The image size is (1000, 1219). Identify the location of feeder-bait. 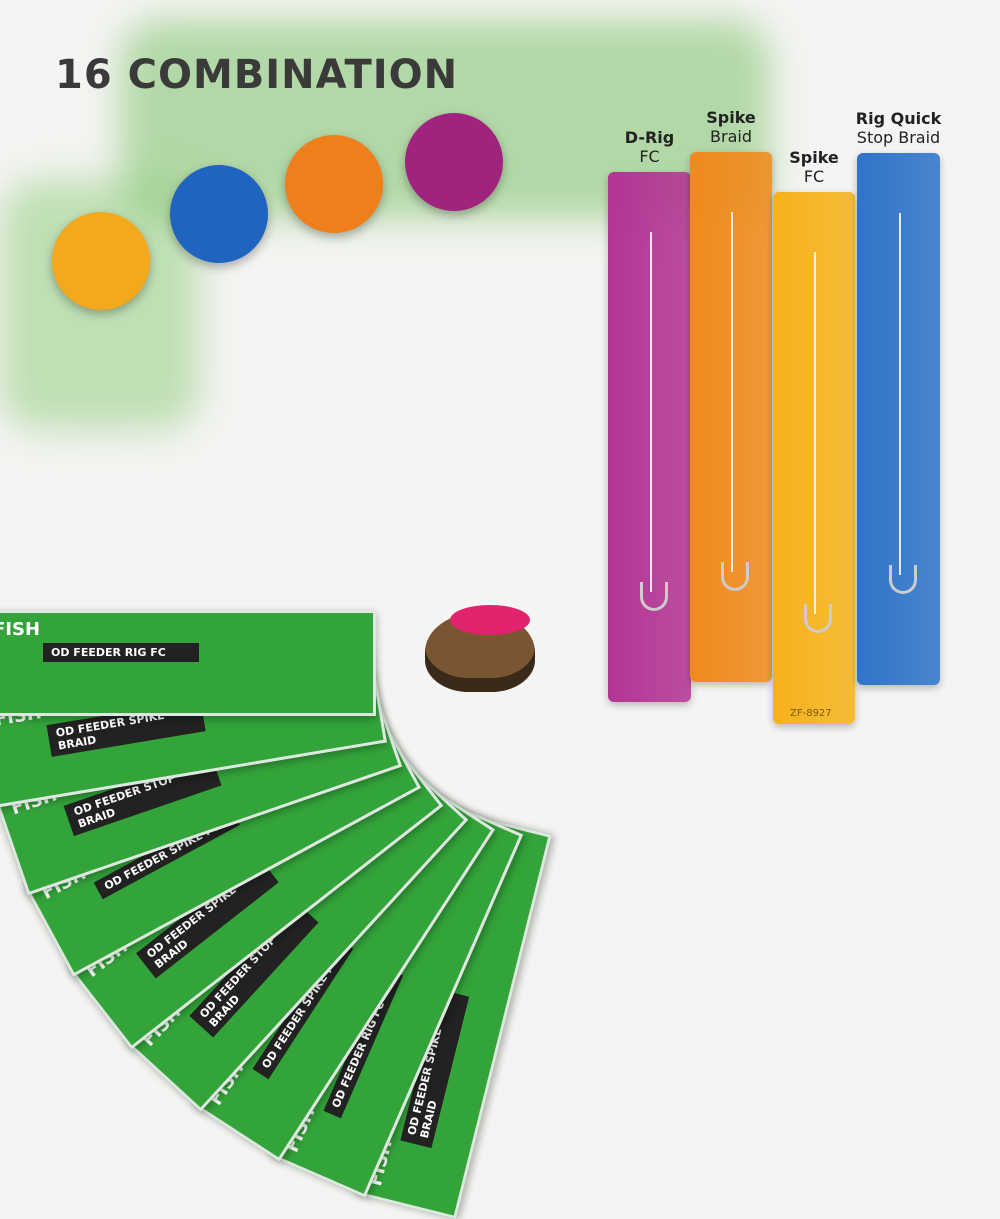
(490, 620).